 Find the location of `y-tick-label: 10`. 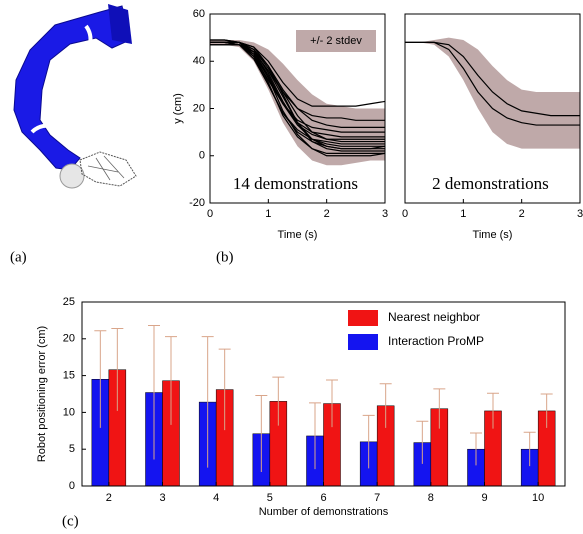

y-tick-label: 10 is located at coordinates (69, 412).